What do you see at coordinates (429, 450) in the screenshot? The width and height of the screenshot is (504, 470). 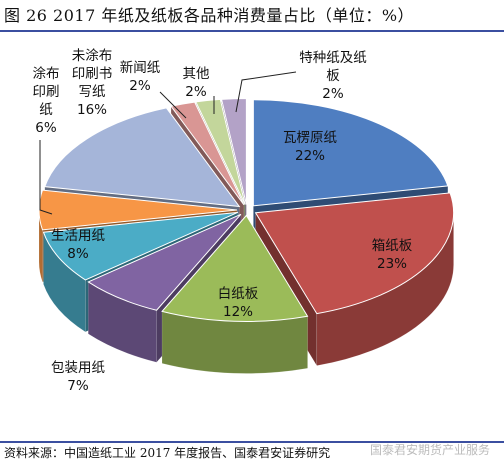 I see `watermark: 国泰君安期货产业服务` at bounding box center [429, 450].